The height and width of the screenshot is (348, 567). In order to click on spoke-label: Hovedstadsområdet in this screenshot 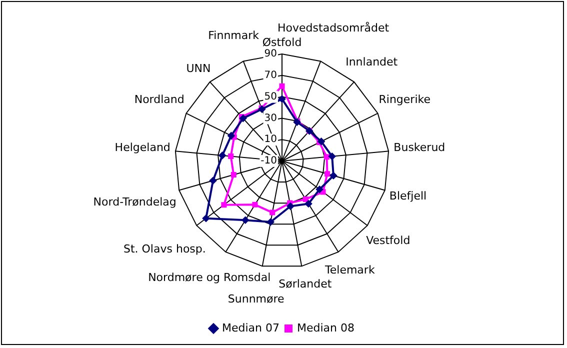, I will do `click(334, 27)`.